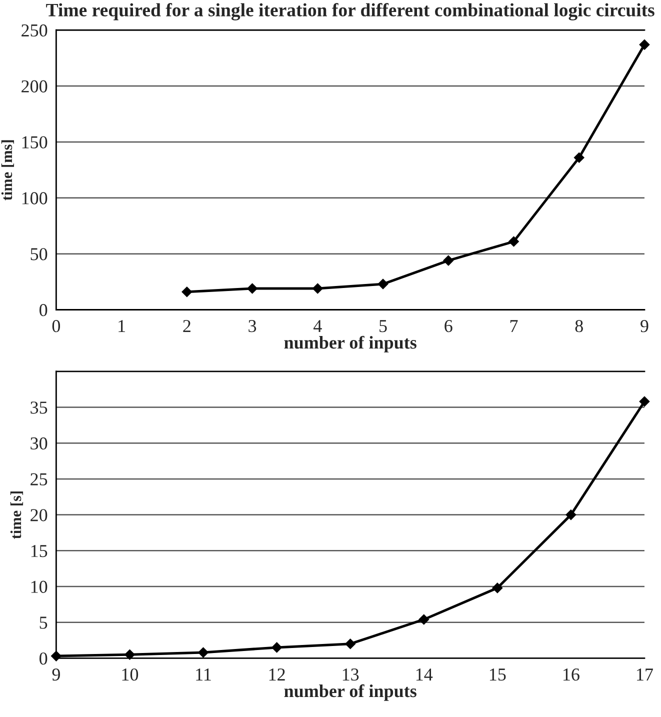 The height and width of the screenshot is (717, 661). What do you see at coordinates (39, 586) in the screenshot?
I see `y-tick-label: 10` at bounding box center [39, 586].